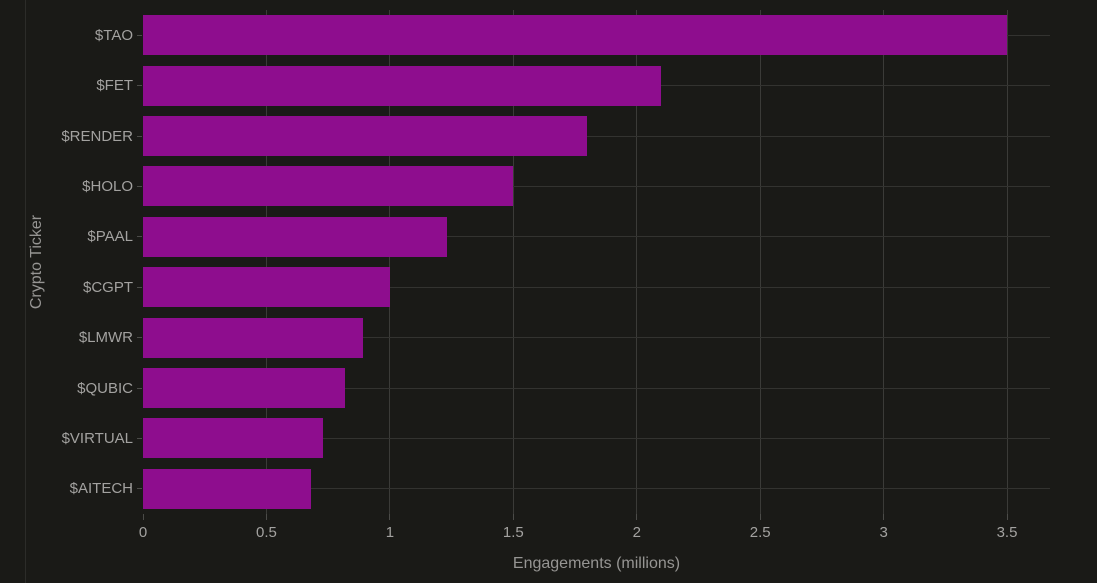 Image resolution: width=1097 pixels, height=583 pixels. Describe the element at coordinates (97, 136) in the screenshot. I see `y-tick-label: $RENDER` at that location.